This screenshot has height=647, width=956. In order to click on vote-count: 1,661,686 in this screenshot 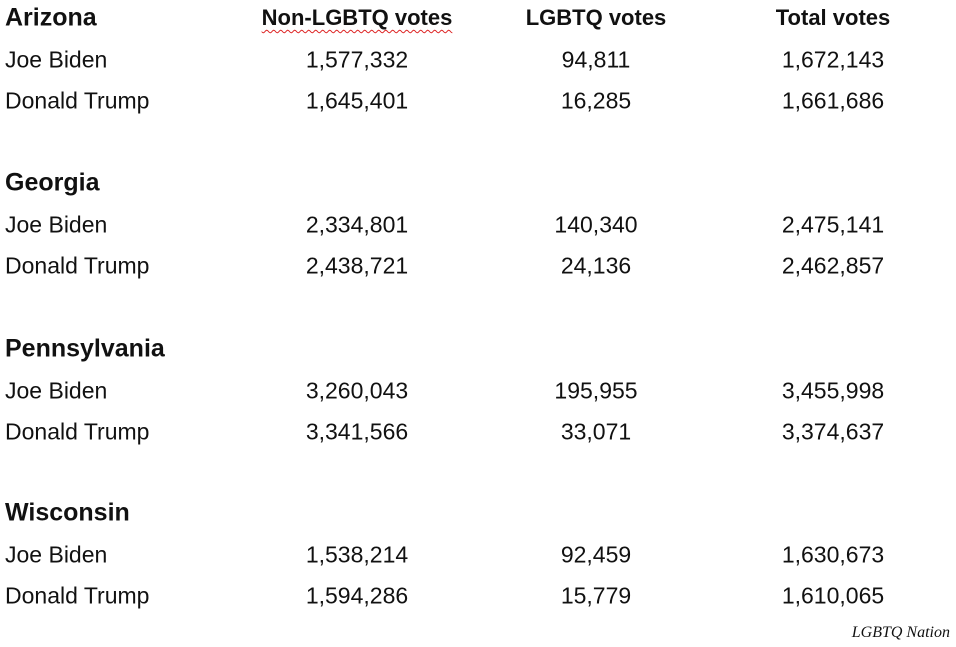, I will do `click(833, 100)`.